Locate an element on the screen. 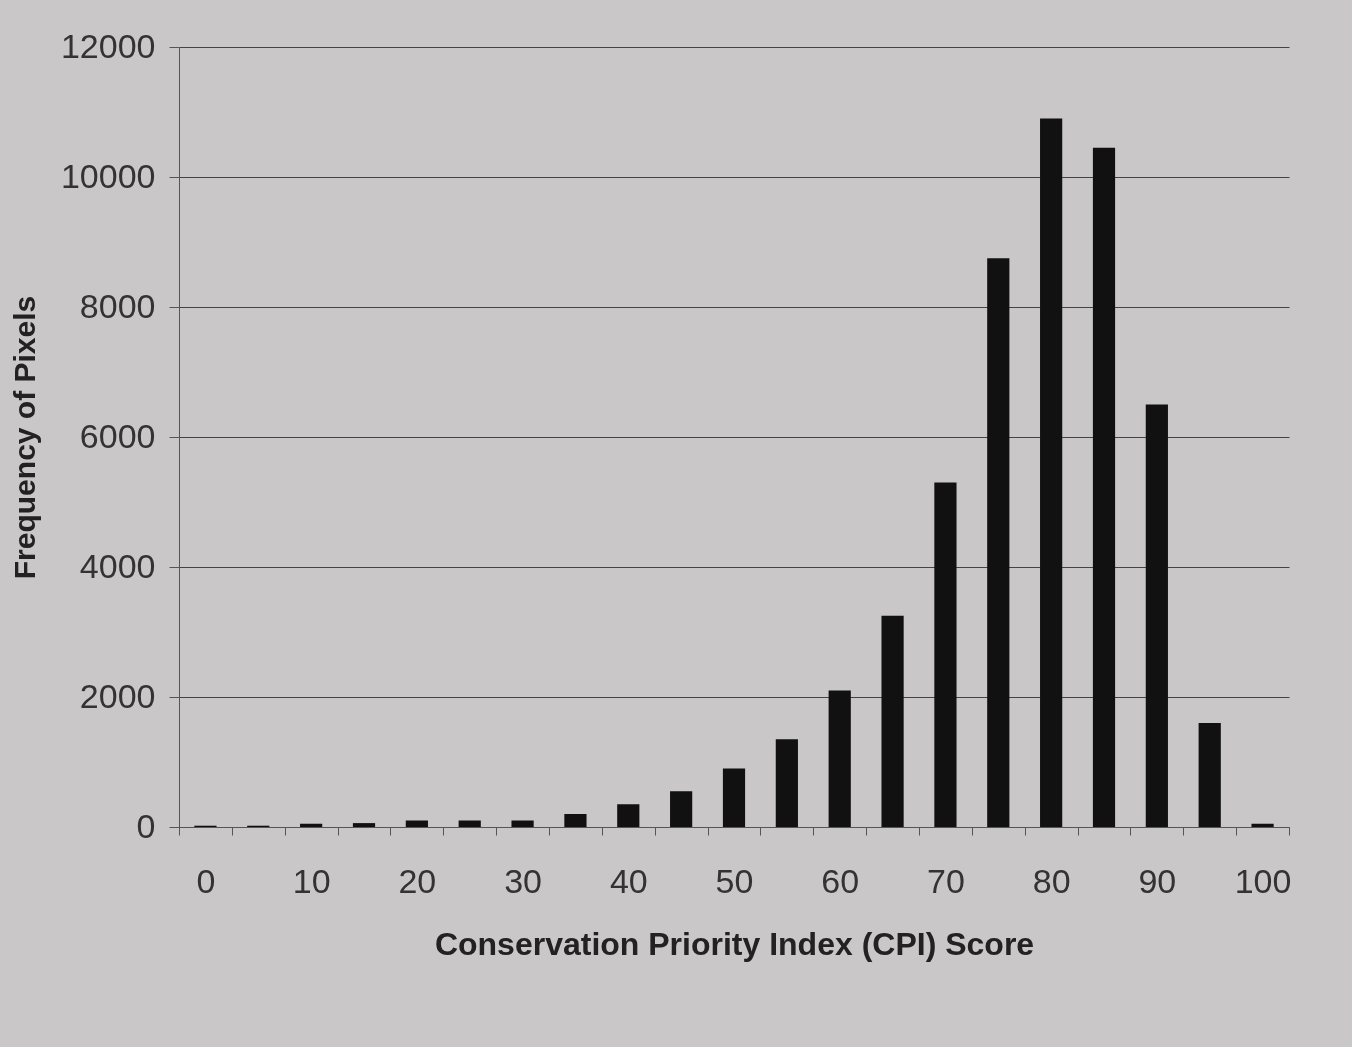 Image resolution: width=1352 pixels, height=1047 pixels. y-tick-label: 2000 is located at coordinates (117, 695).